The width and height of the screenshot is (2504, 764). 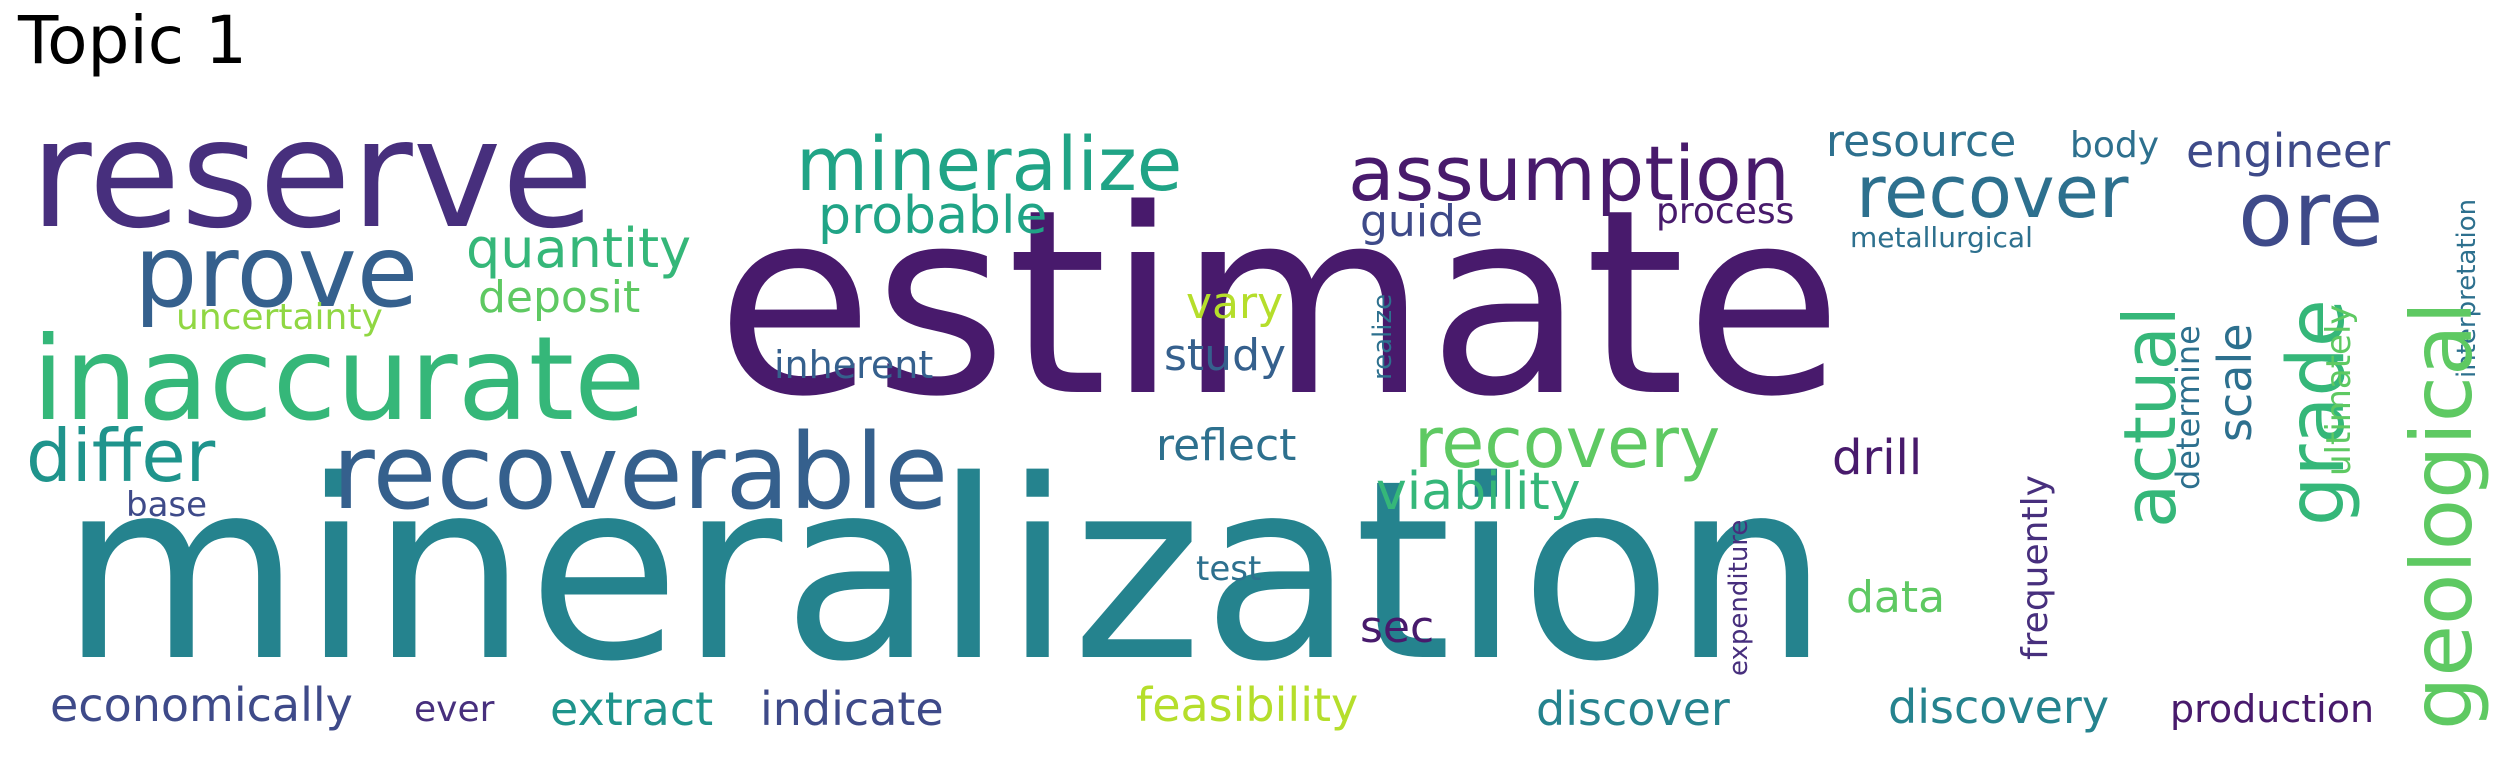 I want to click on word-extract: extract, so click(x=632, y=709).